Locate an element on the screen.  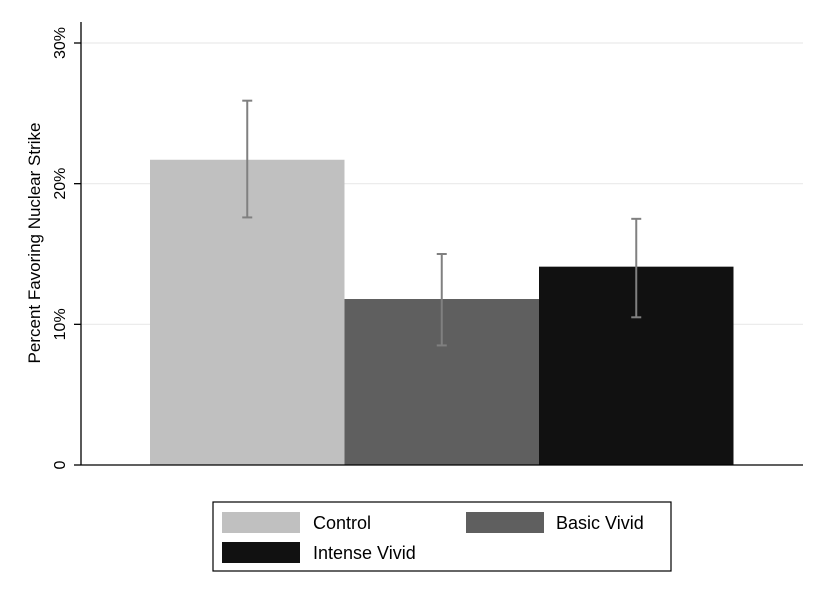
legend-swatch-control is located at coordinates (261, 522).